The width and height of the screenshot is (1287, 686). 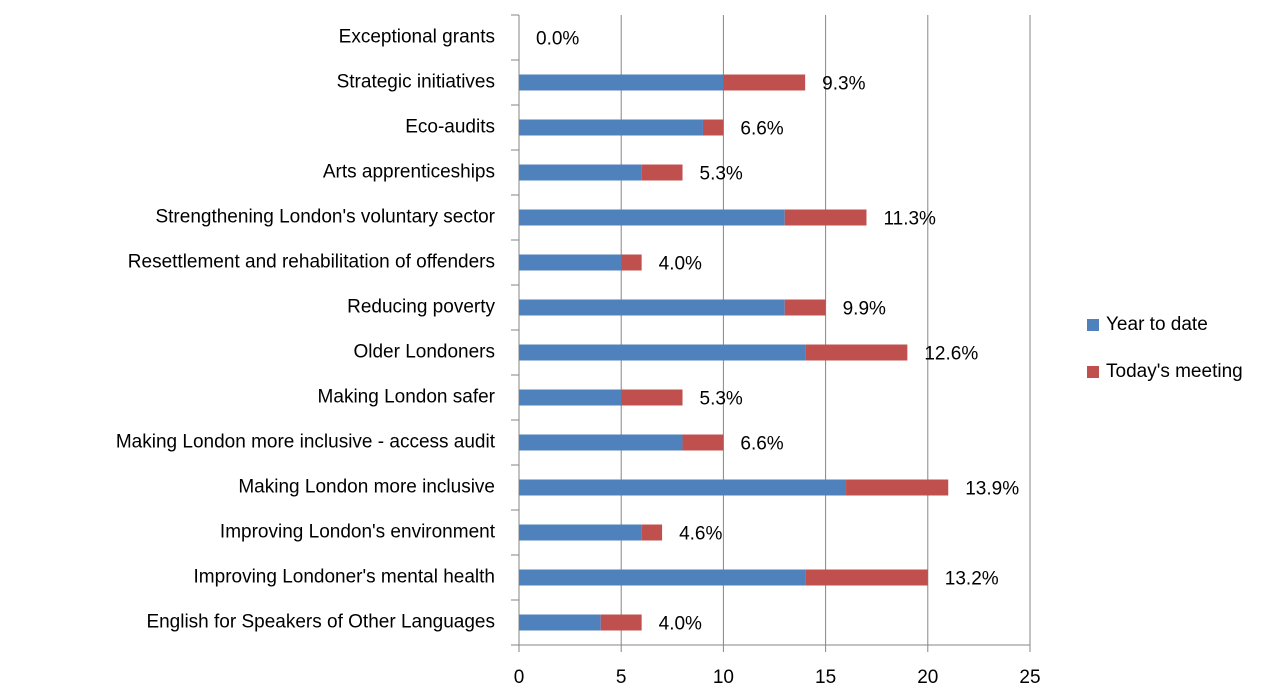 I want to click on y-tick-label: Making London more inclusive, so click(x=366, y=487).